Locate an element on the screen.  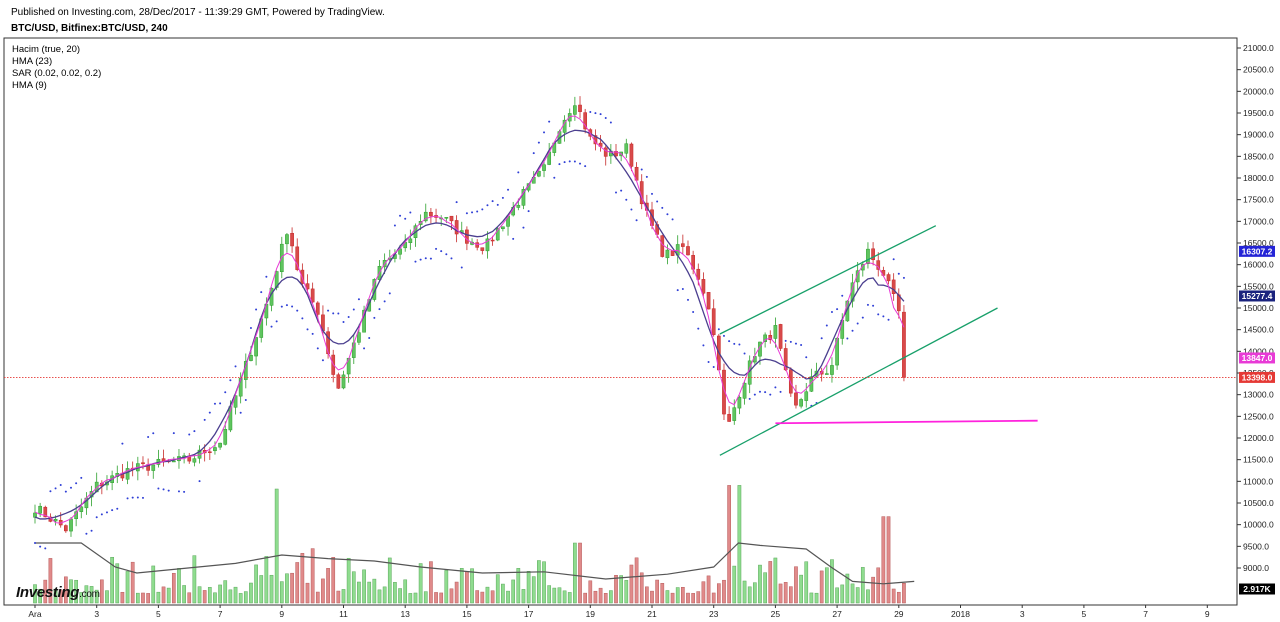
y-tick-label: 9500.0 is located at coordinates (1256, 546).